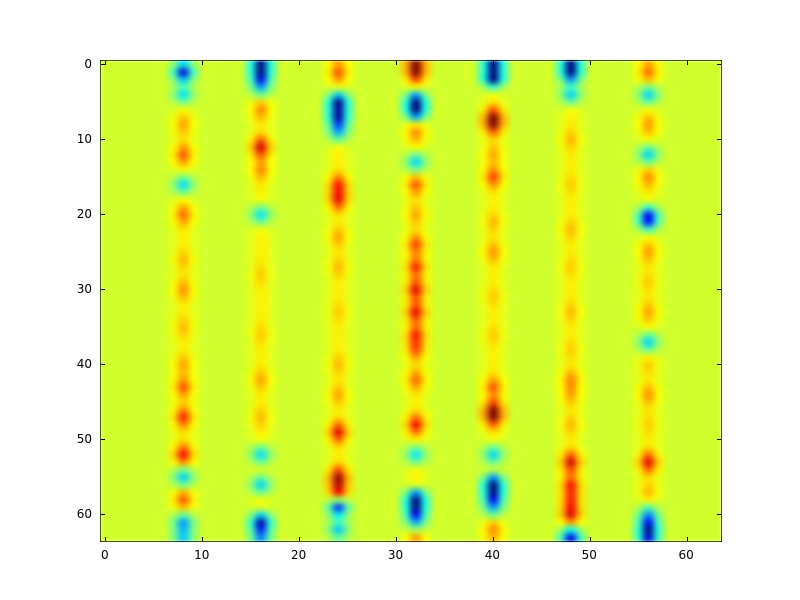 The width and height of the screenshot is (800, 600). I want to click on y-tick-label: 40, so click(84, 363).